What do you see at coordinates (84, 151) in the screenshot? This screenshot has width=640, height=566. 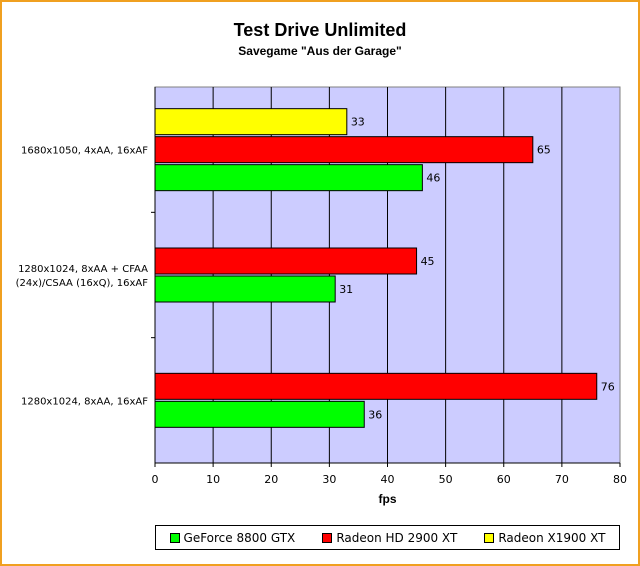 I see `category-label: 1680x1050, 4xAA, 16xAF` at bounding box center [84, 151].